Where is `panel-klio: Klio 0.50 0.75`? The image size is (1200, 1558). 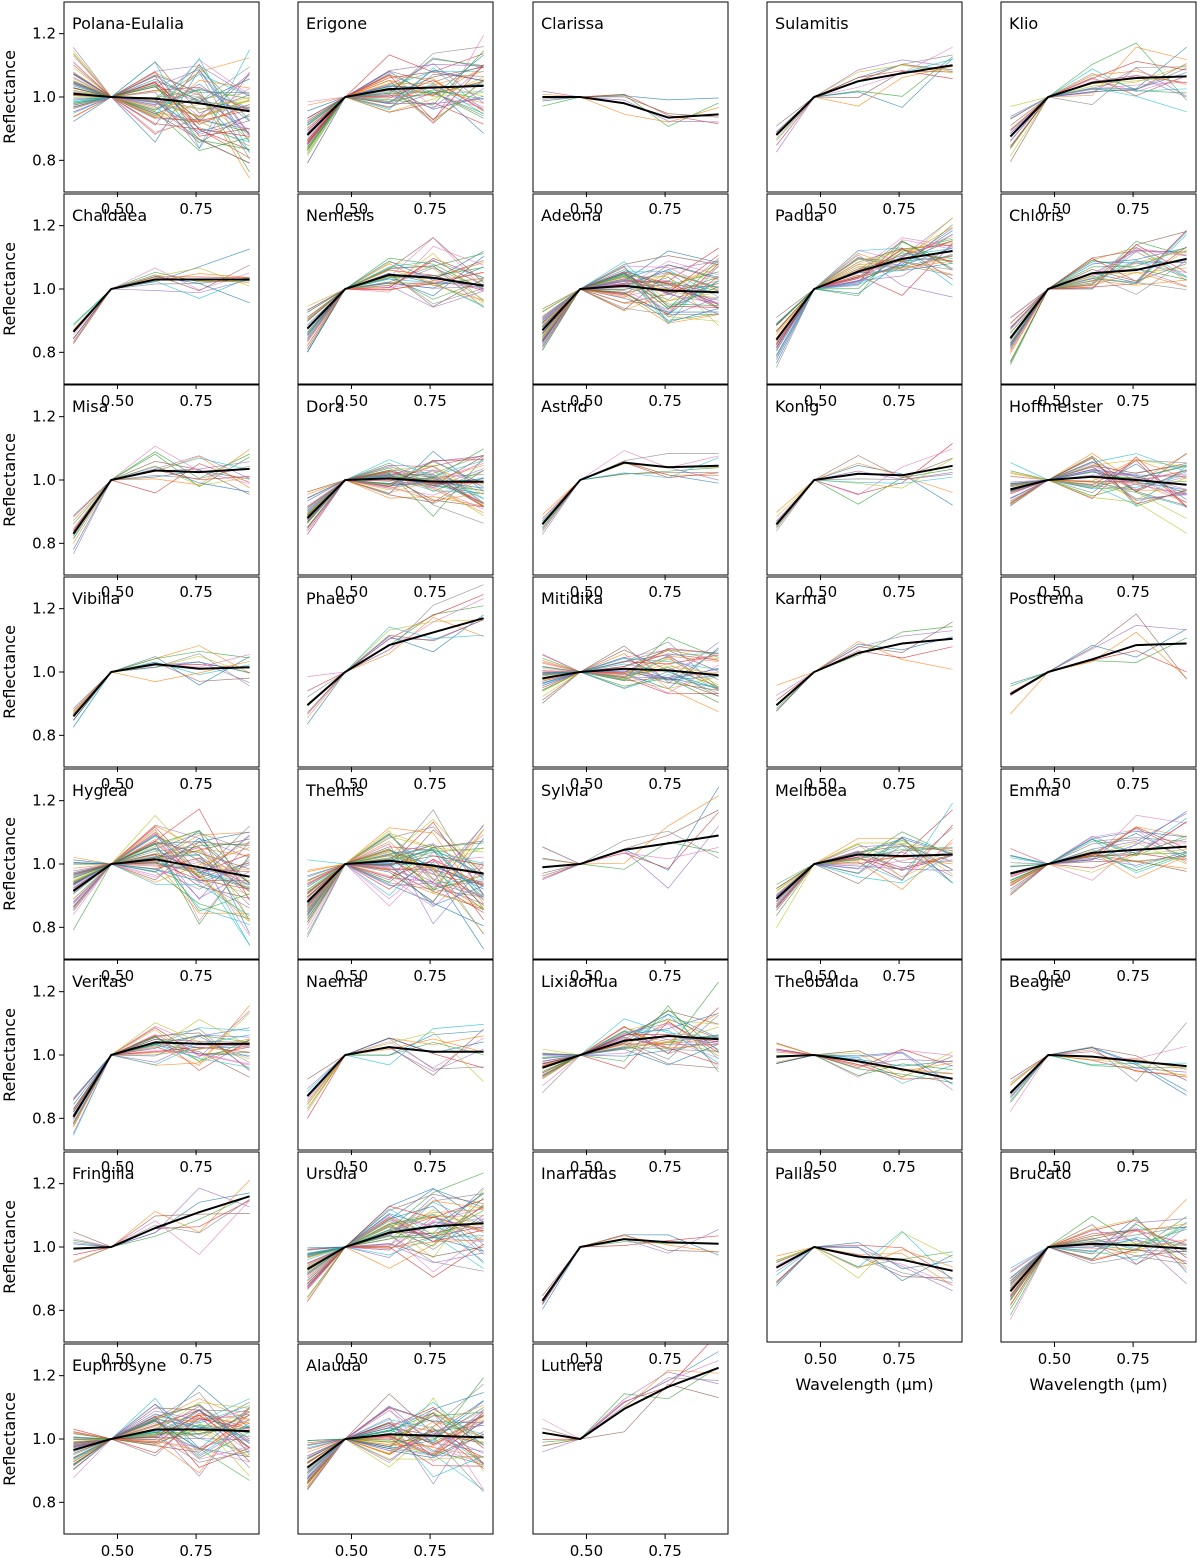
panel-klio: Klio 0.50 0.75 is located at coordinates (1098, 109).